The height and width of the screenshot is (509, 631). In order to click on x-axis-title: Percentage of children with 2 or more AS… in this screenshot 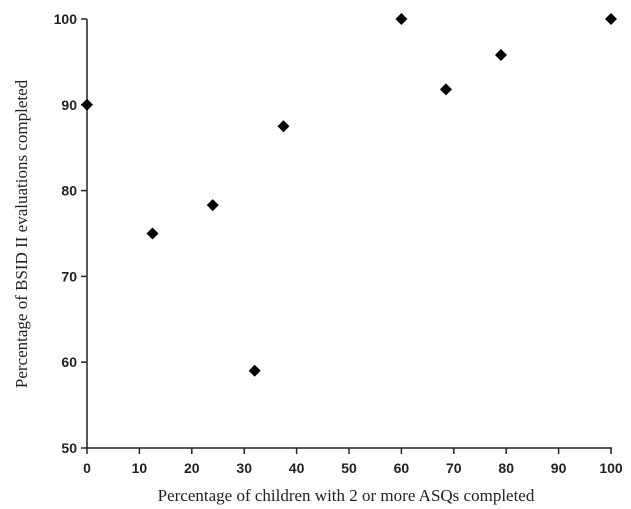, I will do `click(346, 495)`.